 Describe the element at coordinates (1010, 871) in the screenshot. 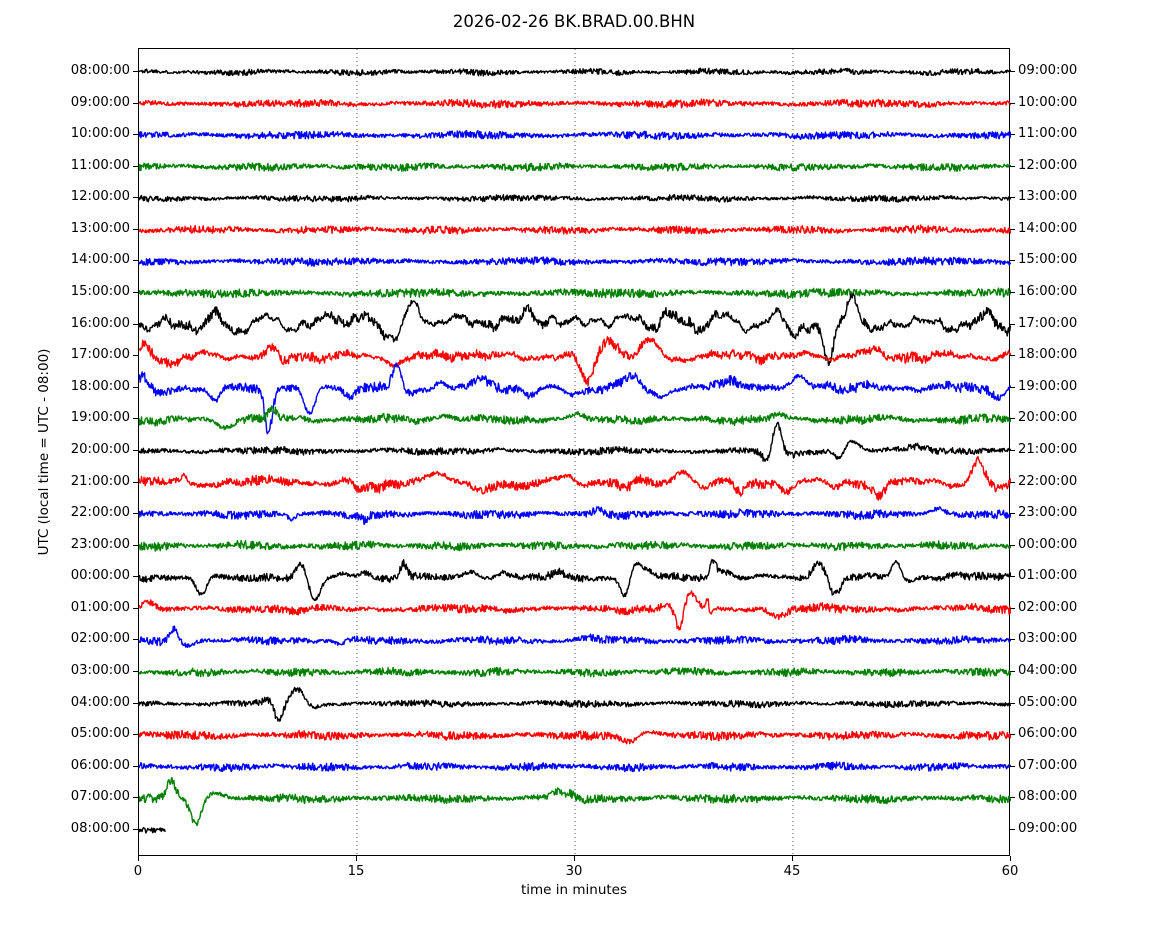

I see `x-tick-label: 60` at that location.